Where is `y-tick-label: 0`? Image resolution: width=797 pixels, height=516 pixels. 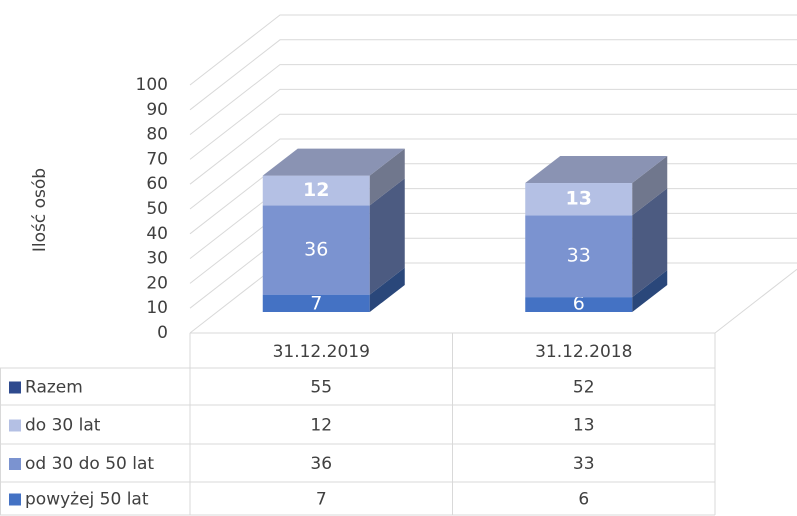 y-tick-label: 0 is located at coordinates (162, 333).